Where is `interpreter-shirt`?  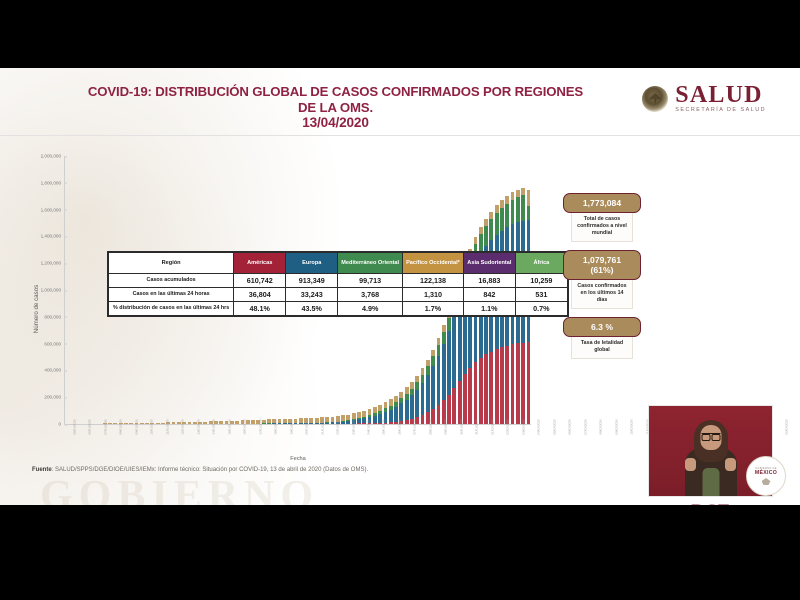 interpreter-shirt is located at coordinates (710, 482).